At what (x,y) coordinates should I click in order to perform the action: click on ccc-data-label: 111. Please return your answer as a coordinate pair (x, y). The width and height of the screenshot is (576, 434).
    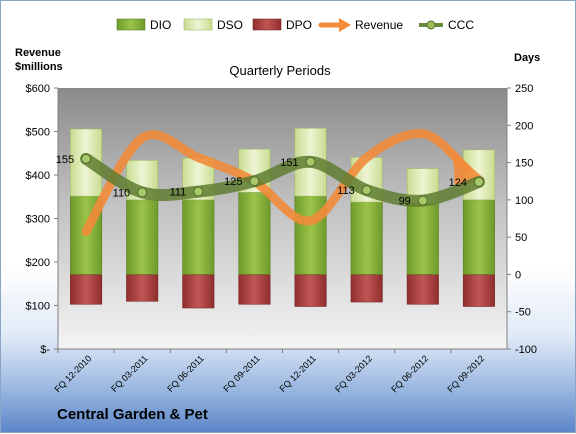
    Looking at the image, I should click on (178, 193).